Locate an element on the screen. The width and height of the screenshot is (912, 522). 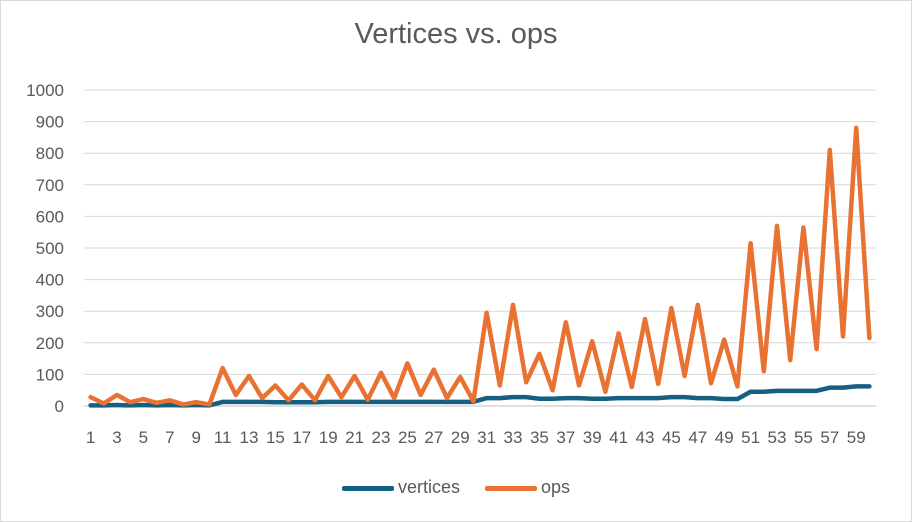
y-tick-label: 400 is located at coordinates (50, 280).